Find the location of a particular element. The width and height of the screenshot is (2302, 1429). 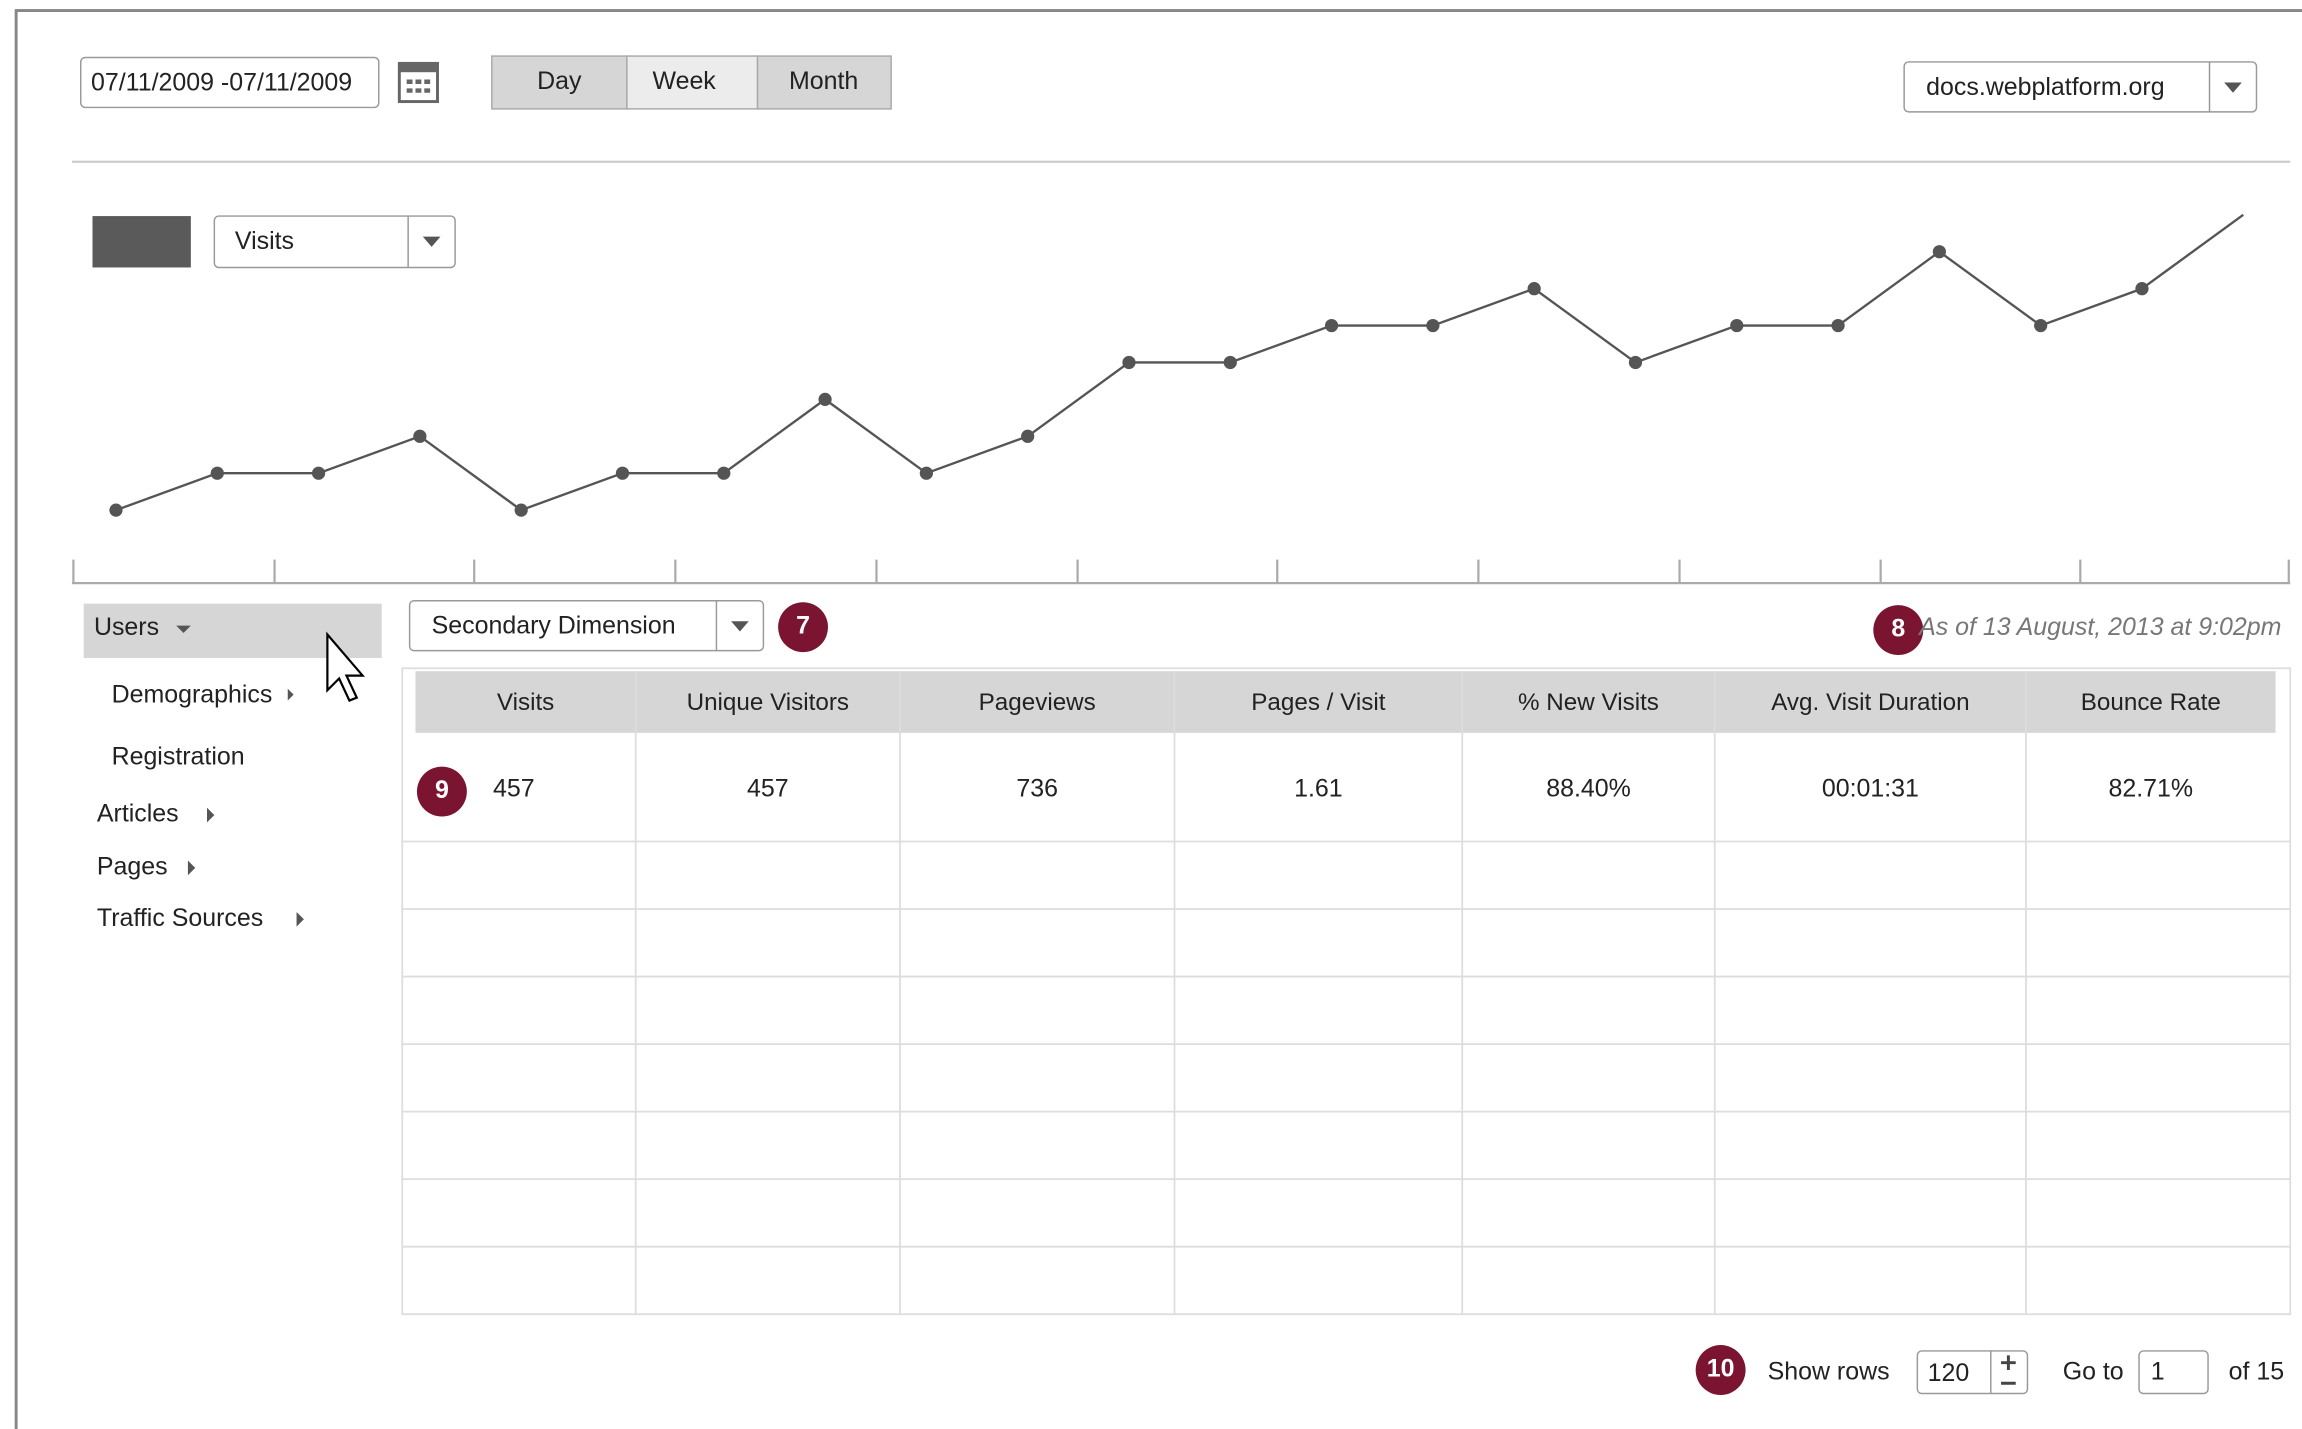

nav-section: Traffic Sources is located at coordinates (180, 918).